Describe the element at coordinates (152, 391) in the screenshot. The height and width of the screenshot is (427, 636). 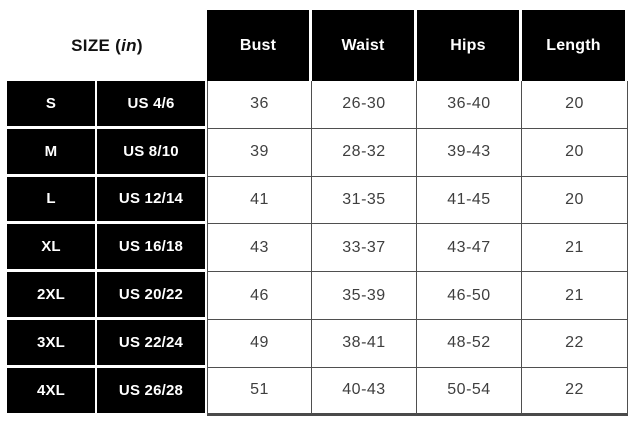
I see `us-size-cell: US 26/28` at that location.